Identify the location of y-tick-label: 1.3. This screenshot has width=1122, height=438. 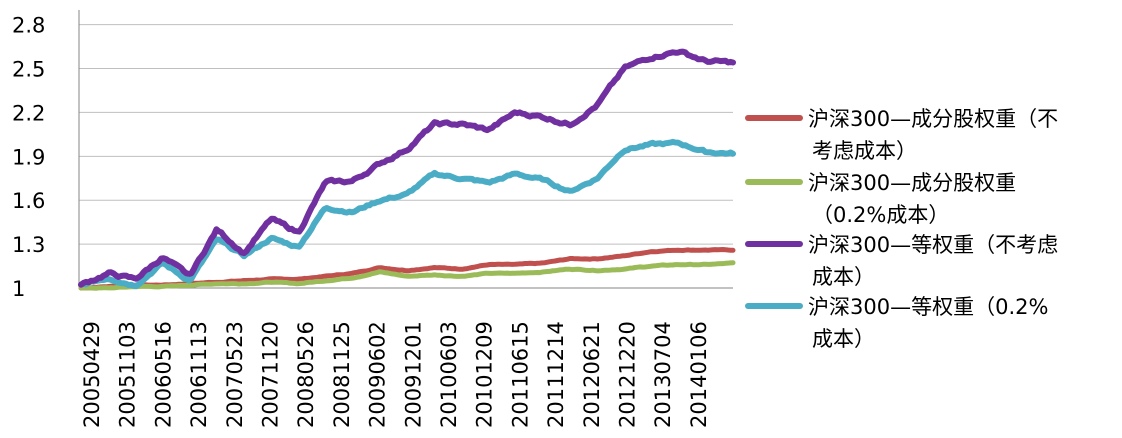
(28, 245).